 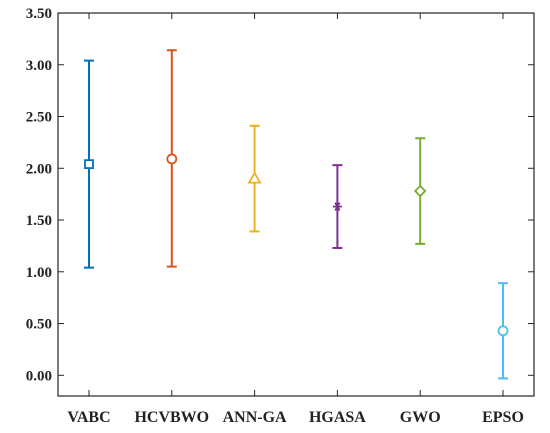 I want to click on y-tick-label: 2.50, so click(x=39, y=118).